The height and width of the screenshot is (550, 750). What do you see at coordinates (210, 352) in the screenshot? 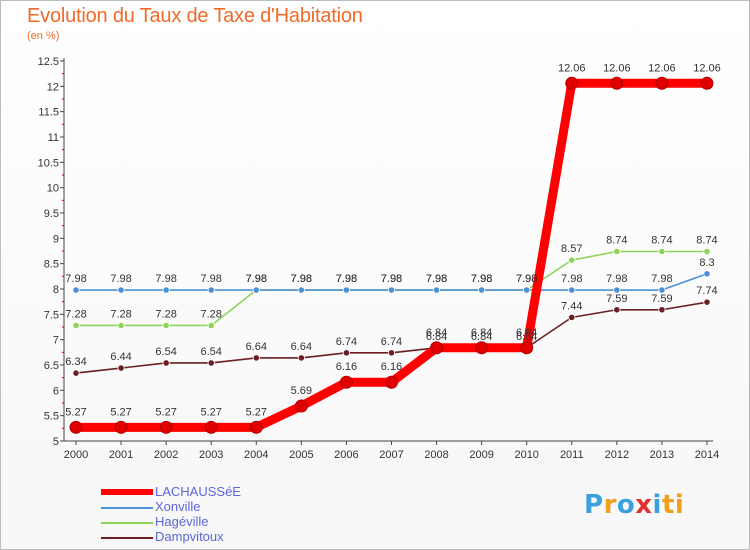
I see `data-label-3: 6.54` at bounding box center [210, 352].